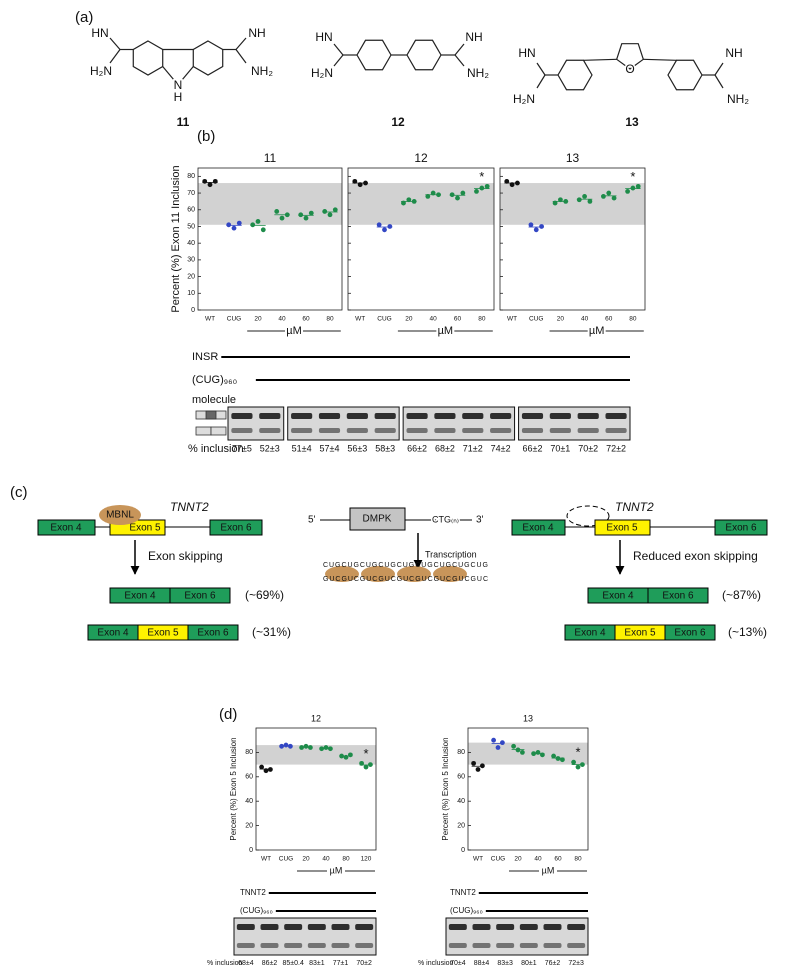 The image size is (795, 972). I want to click on inclusion-value: 71±2, so click(473, 448).